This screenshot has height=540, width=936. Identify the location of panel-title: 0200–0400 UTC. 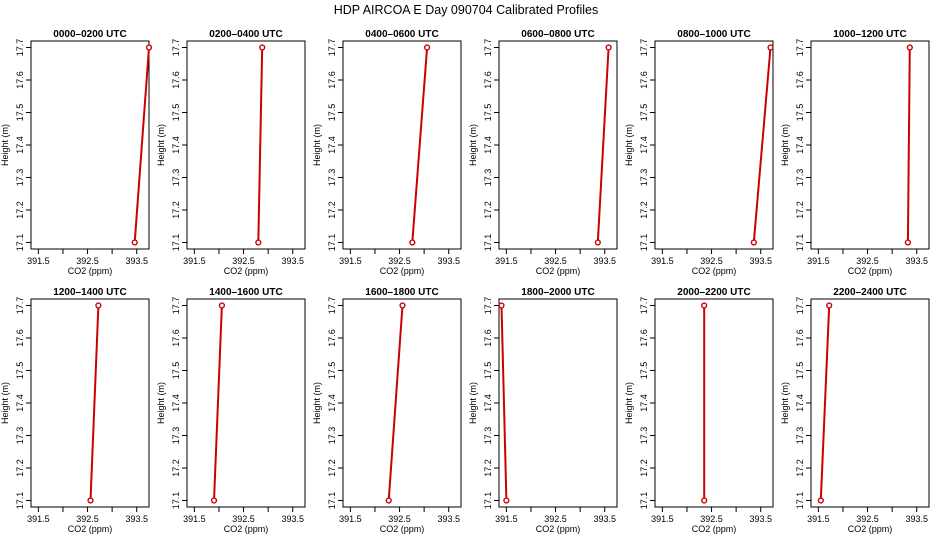
(245, 34).